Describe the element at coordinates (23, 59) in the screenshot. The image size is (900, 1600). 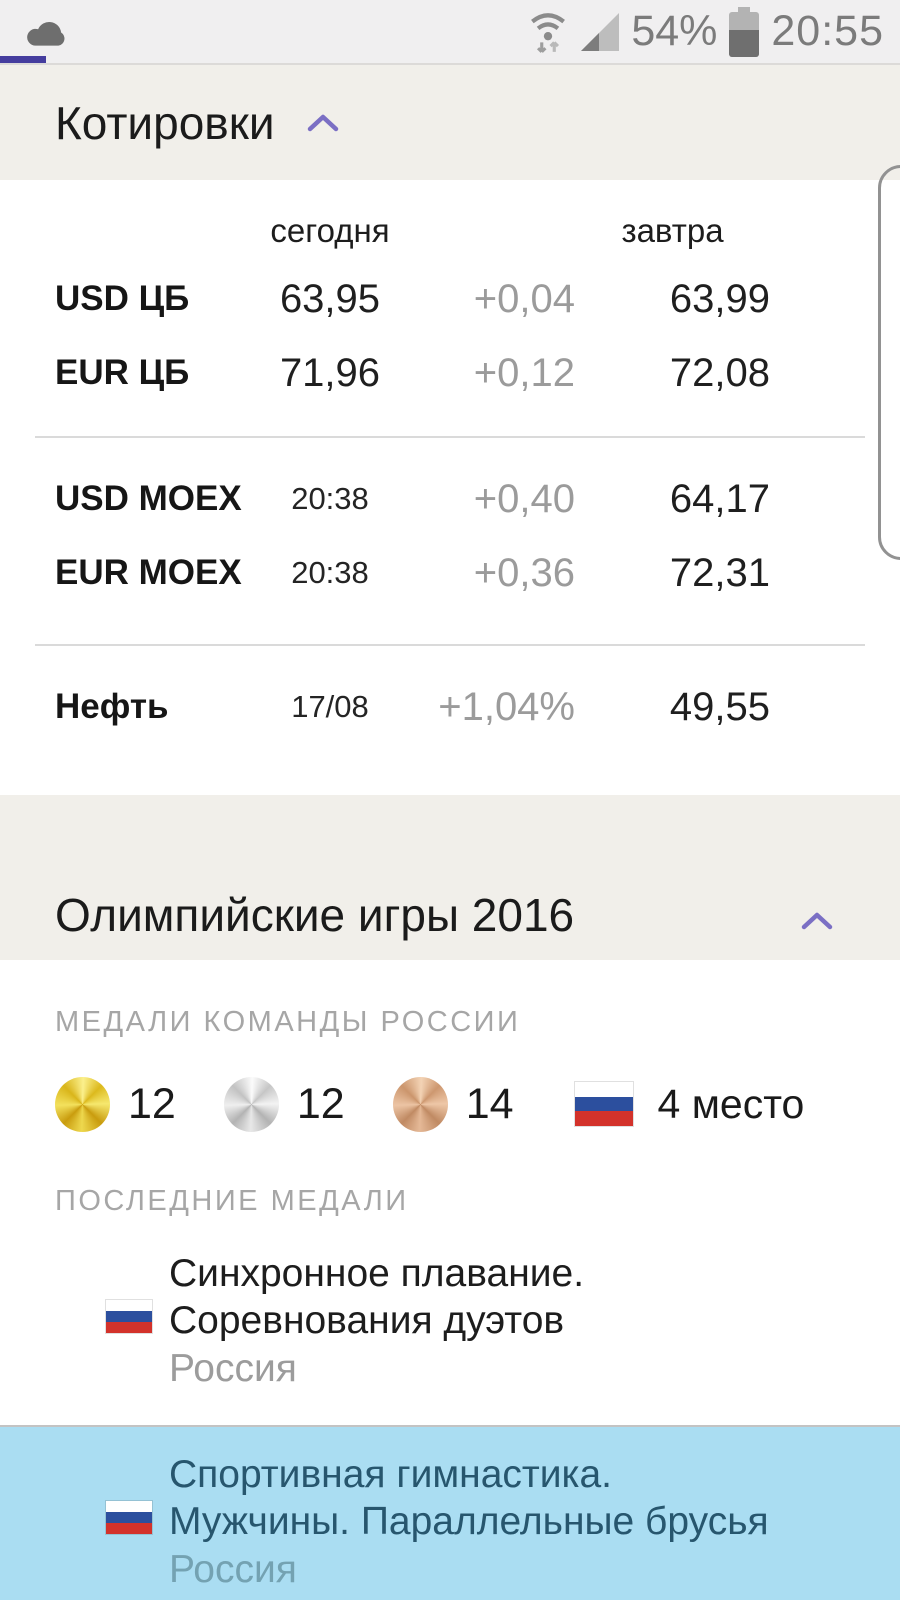
I see `notification-progress-bar` at that location.